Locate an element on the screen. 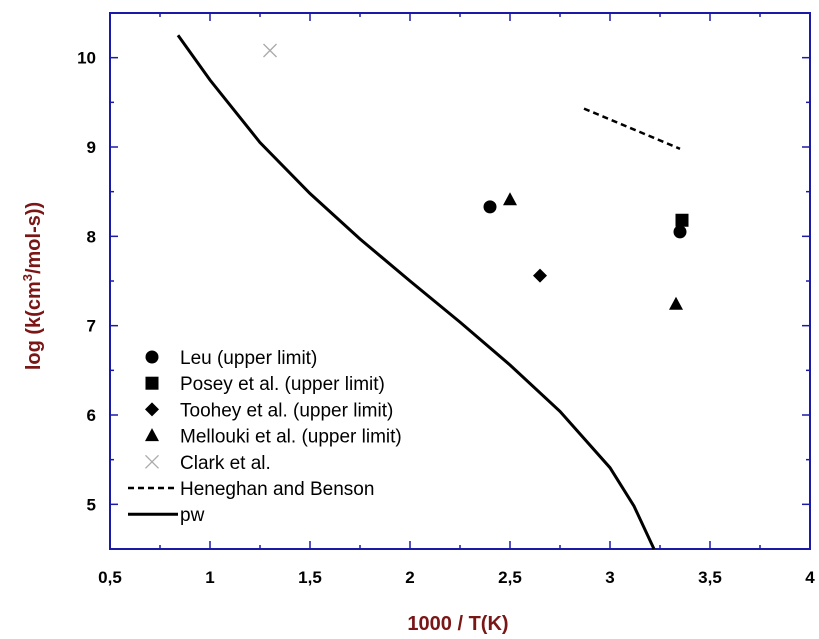 This screenshot has height=639, width=819. series-heneghan-and-benson-line is located at coordinates (632, 128).